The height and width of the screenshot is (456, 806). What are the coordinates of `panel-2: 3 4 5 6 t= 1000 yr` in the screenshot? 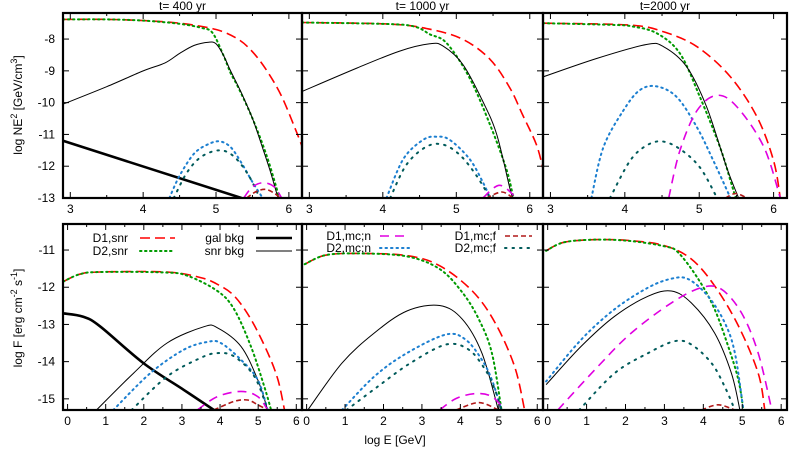 It's located at (422, 108).